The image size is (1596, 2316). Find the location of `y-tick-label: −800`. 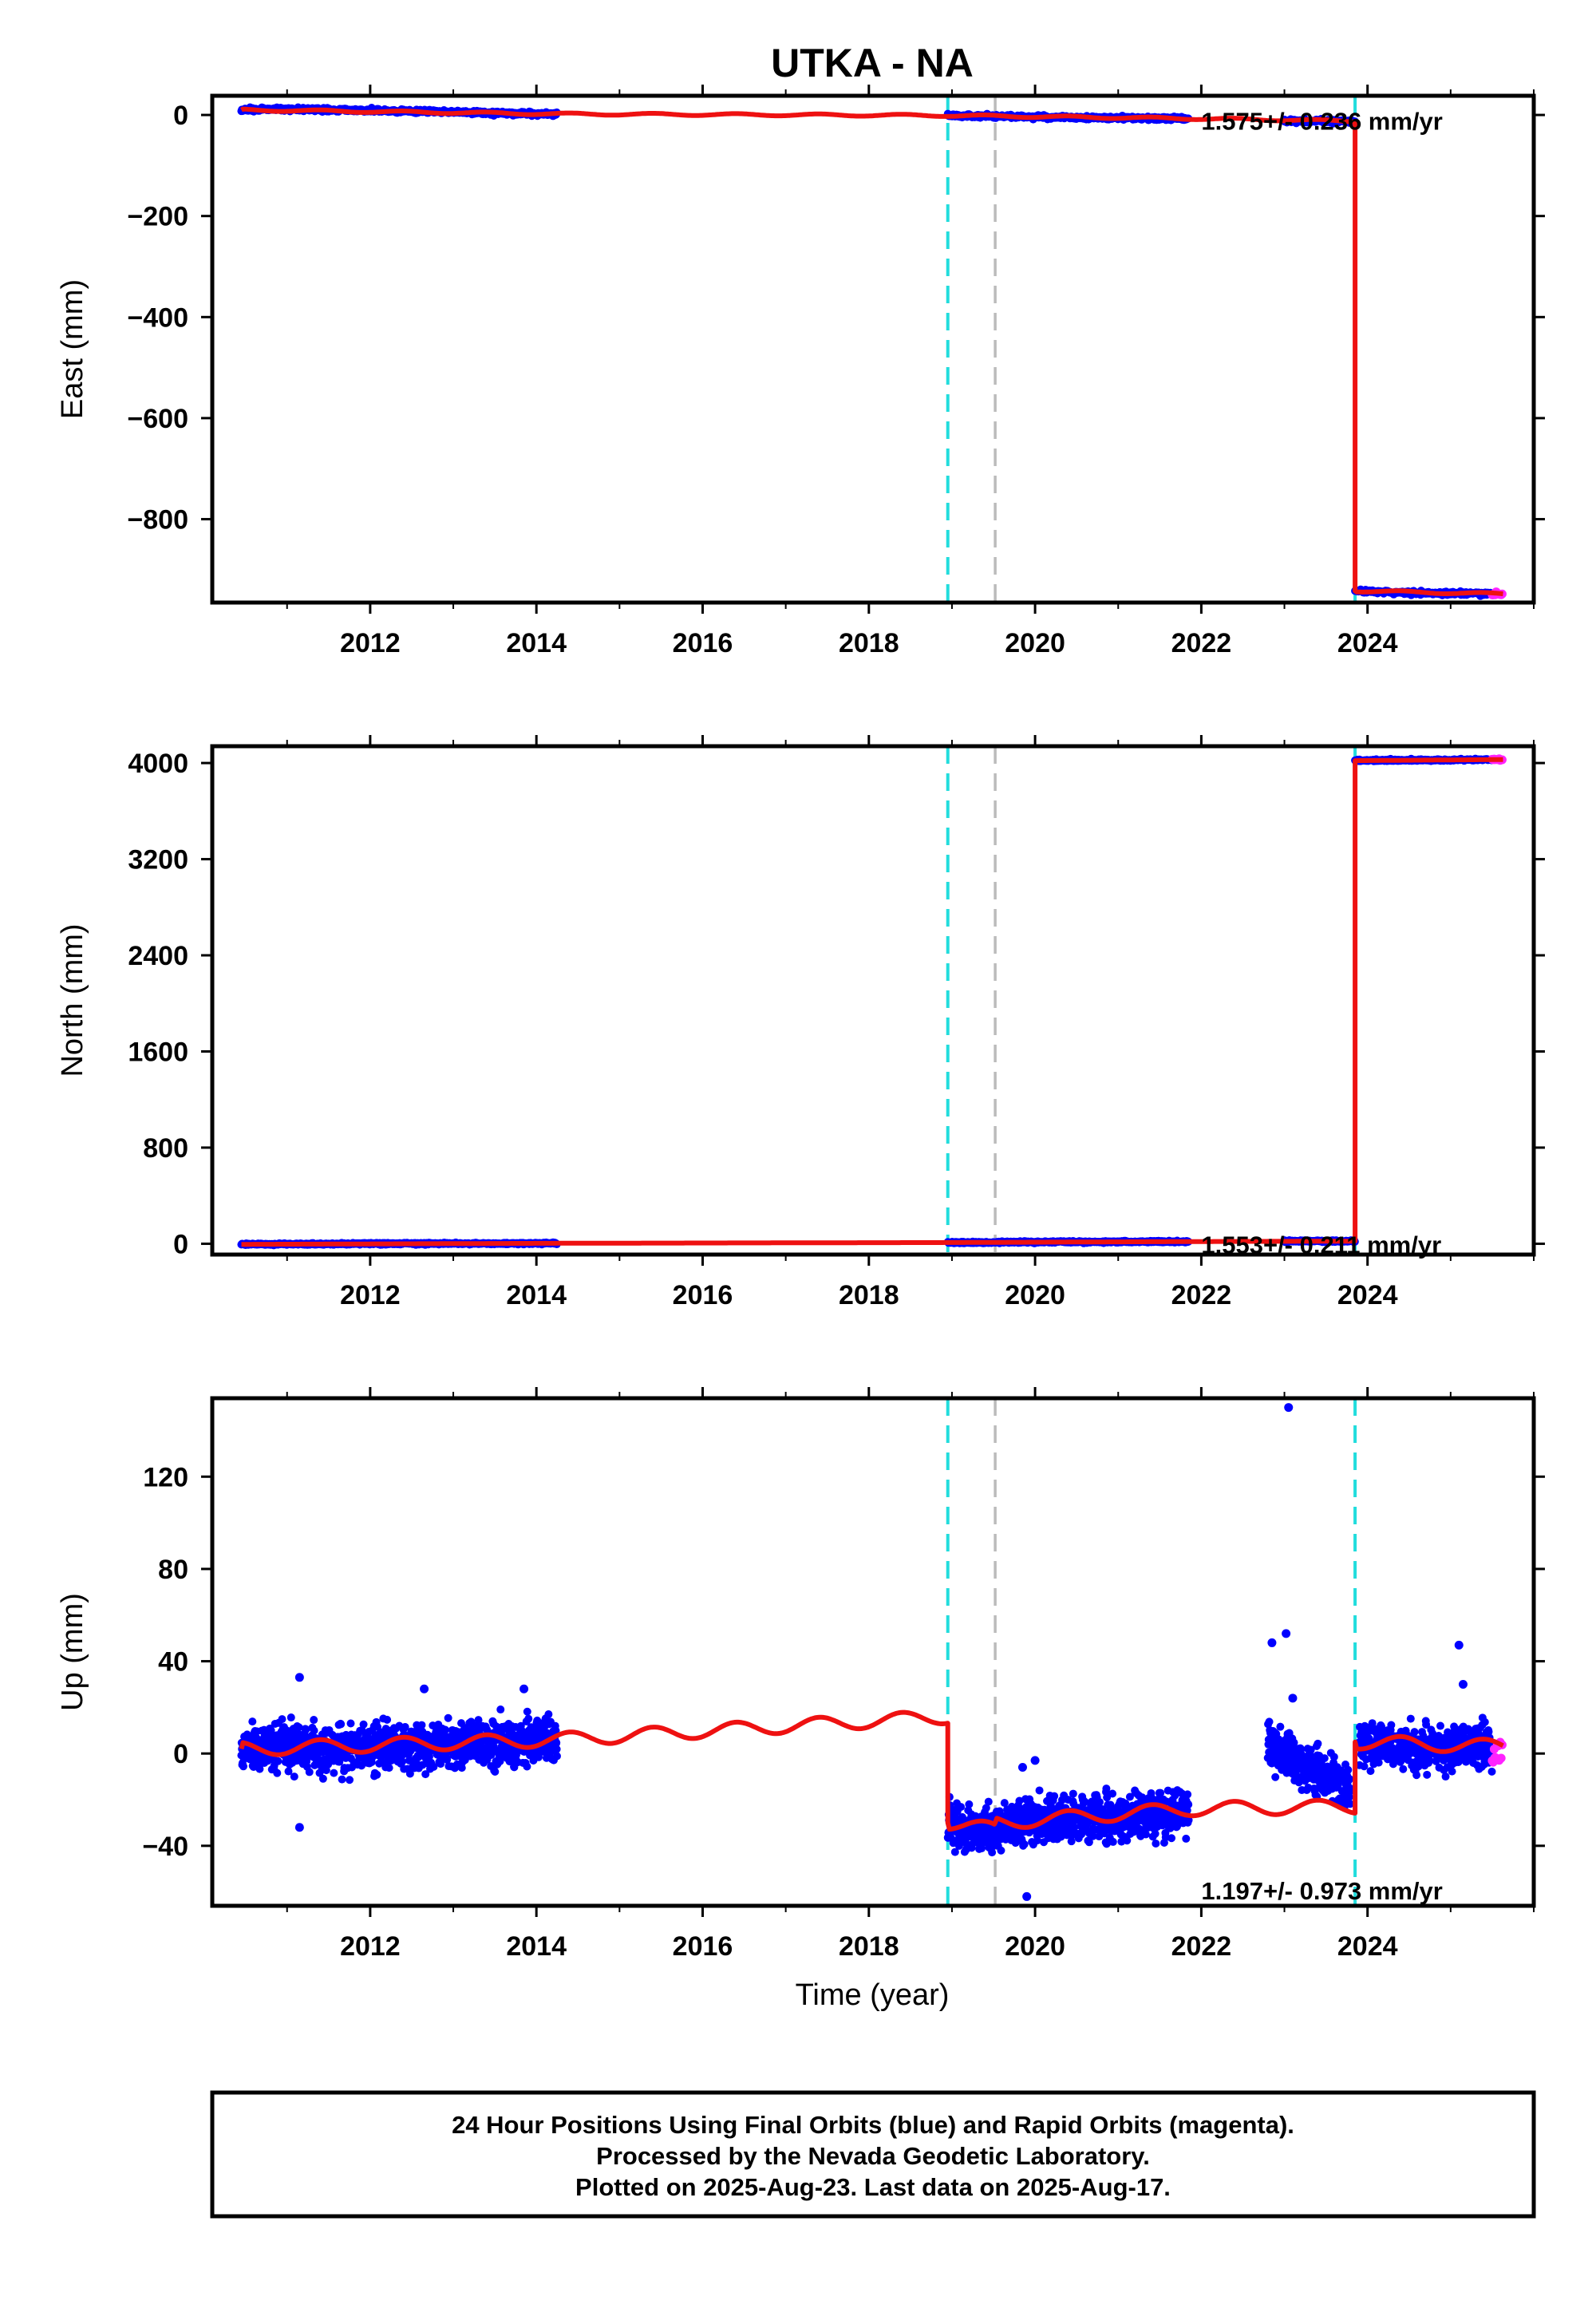

y-tick-label: −800 is located at coordinates (157, 520).